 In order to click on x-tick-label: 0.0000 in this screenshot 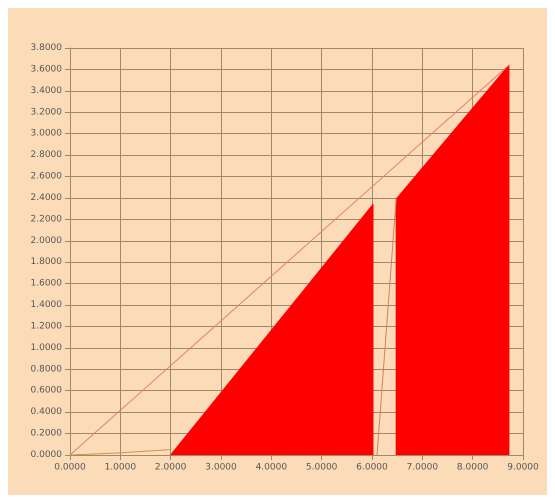, I will do `click(70, 467)`.